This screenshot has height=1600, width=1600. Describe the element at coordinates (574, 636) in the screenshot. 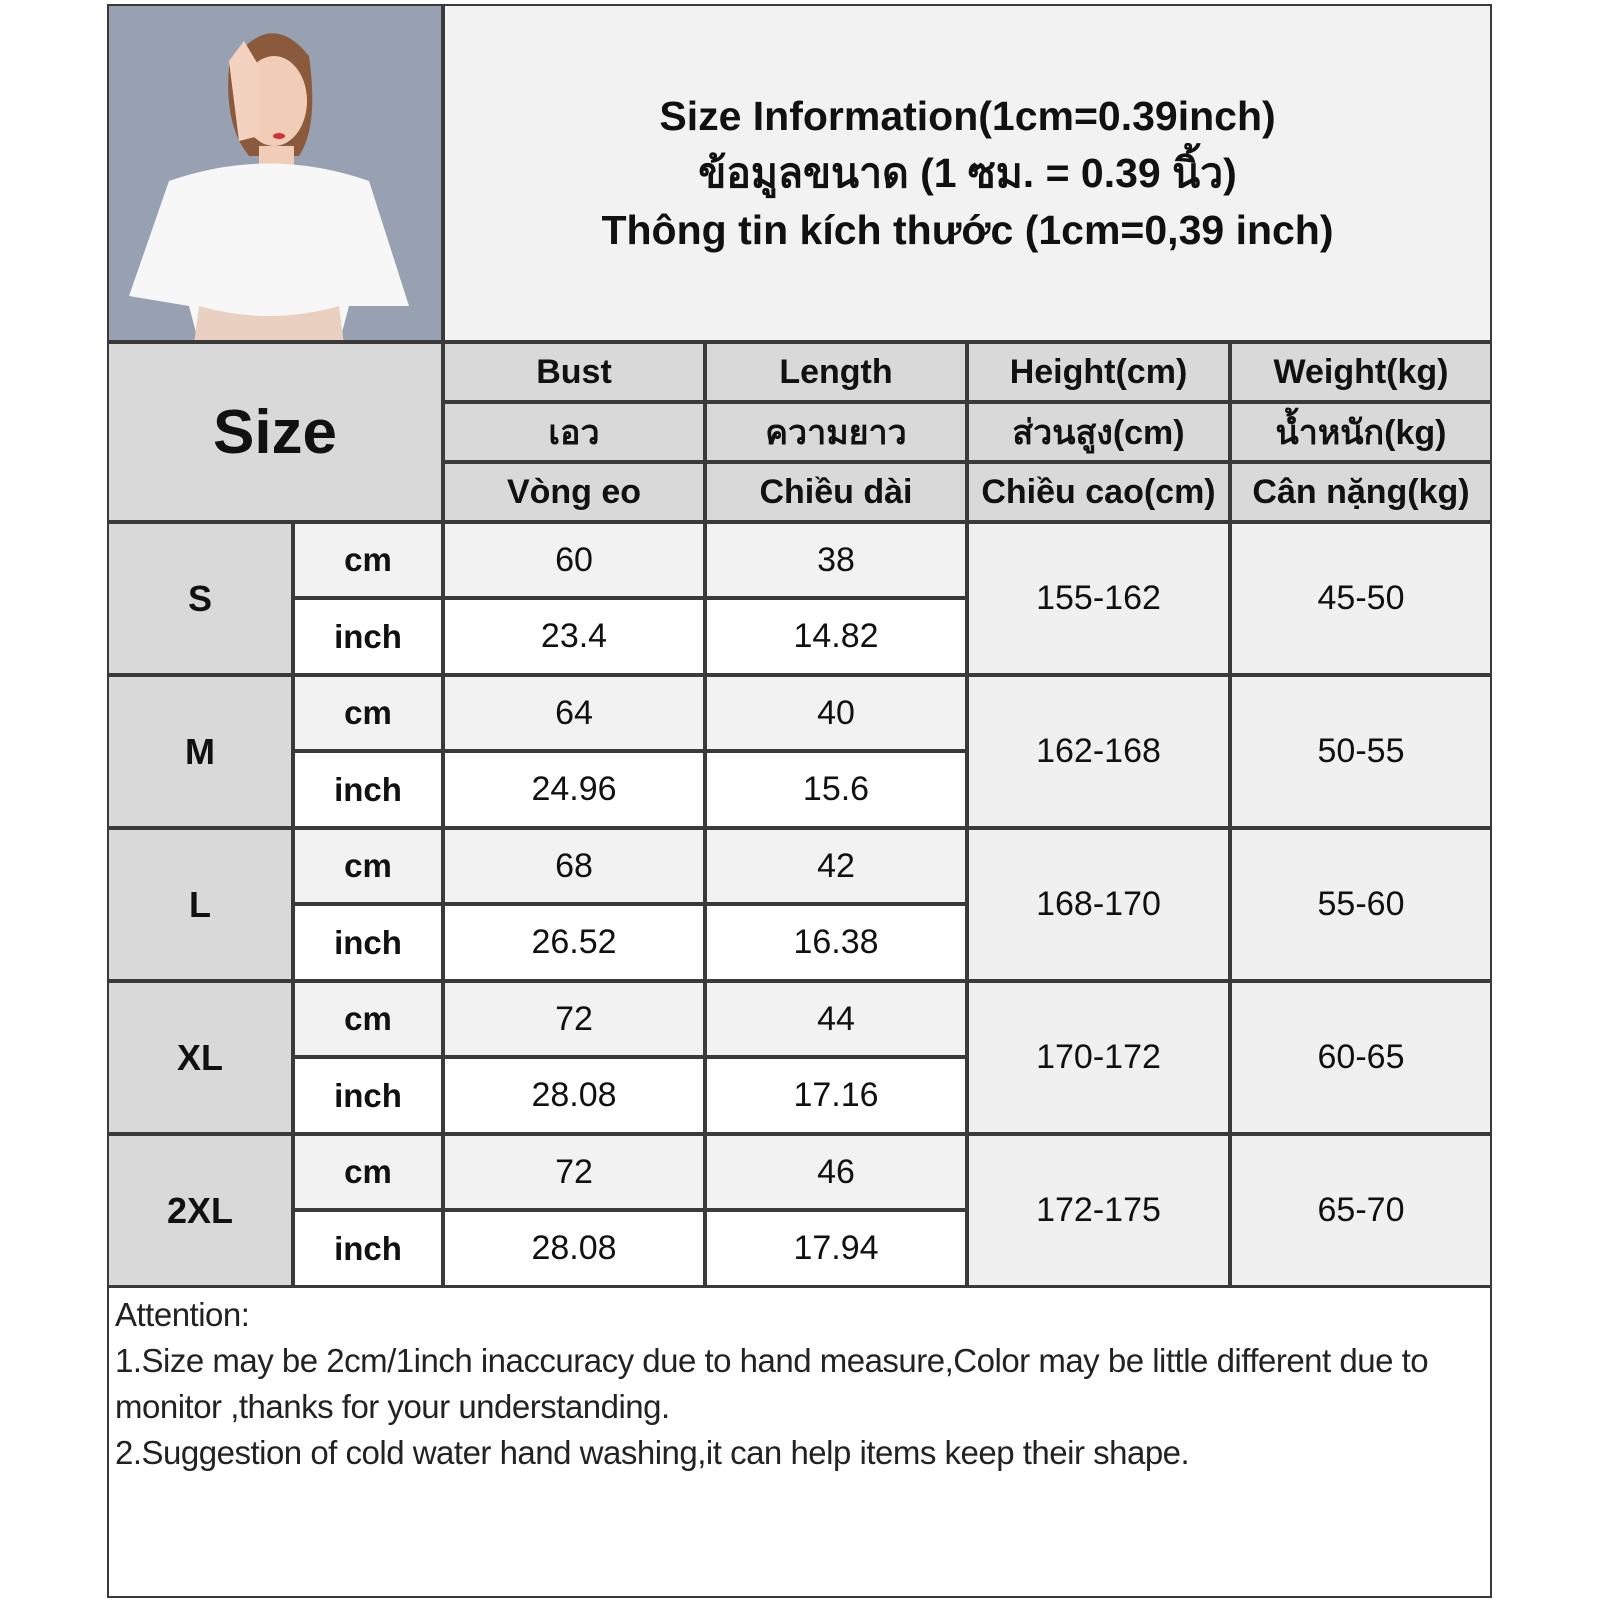

I see `bust-inch-value: 23.4` at that location.